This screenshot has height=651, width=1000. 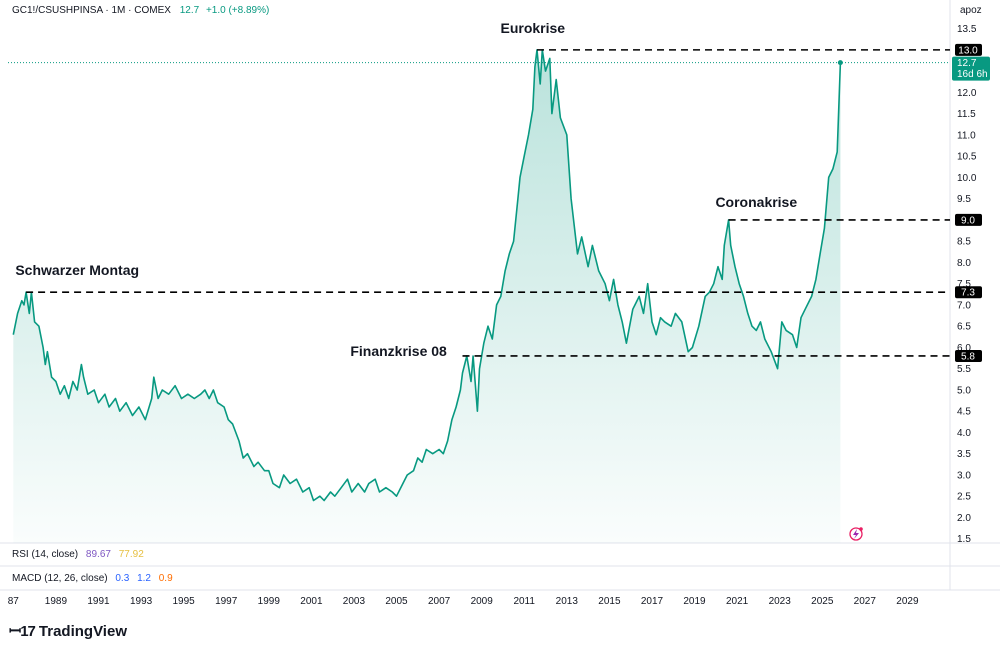 What do you see at coordinates (14, 601) in the screenshot?
I see `x-tick-label: 87` at bounding box center [14, 601].